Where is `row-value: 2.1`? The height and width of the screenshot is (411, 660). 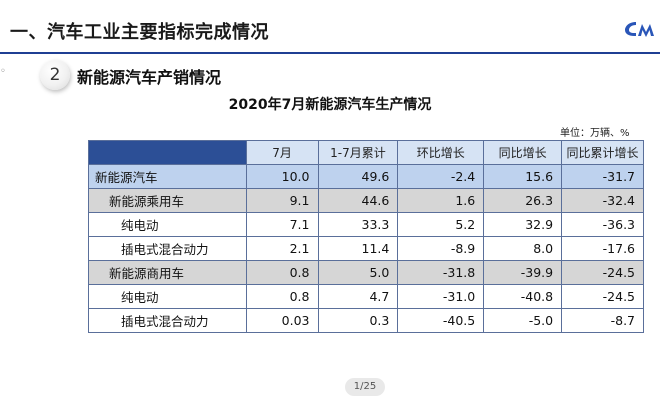
row-value: 2.1 is located at coordinates (282, 248).